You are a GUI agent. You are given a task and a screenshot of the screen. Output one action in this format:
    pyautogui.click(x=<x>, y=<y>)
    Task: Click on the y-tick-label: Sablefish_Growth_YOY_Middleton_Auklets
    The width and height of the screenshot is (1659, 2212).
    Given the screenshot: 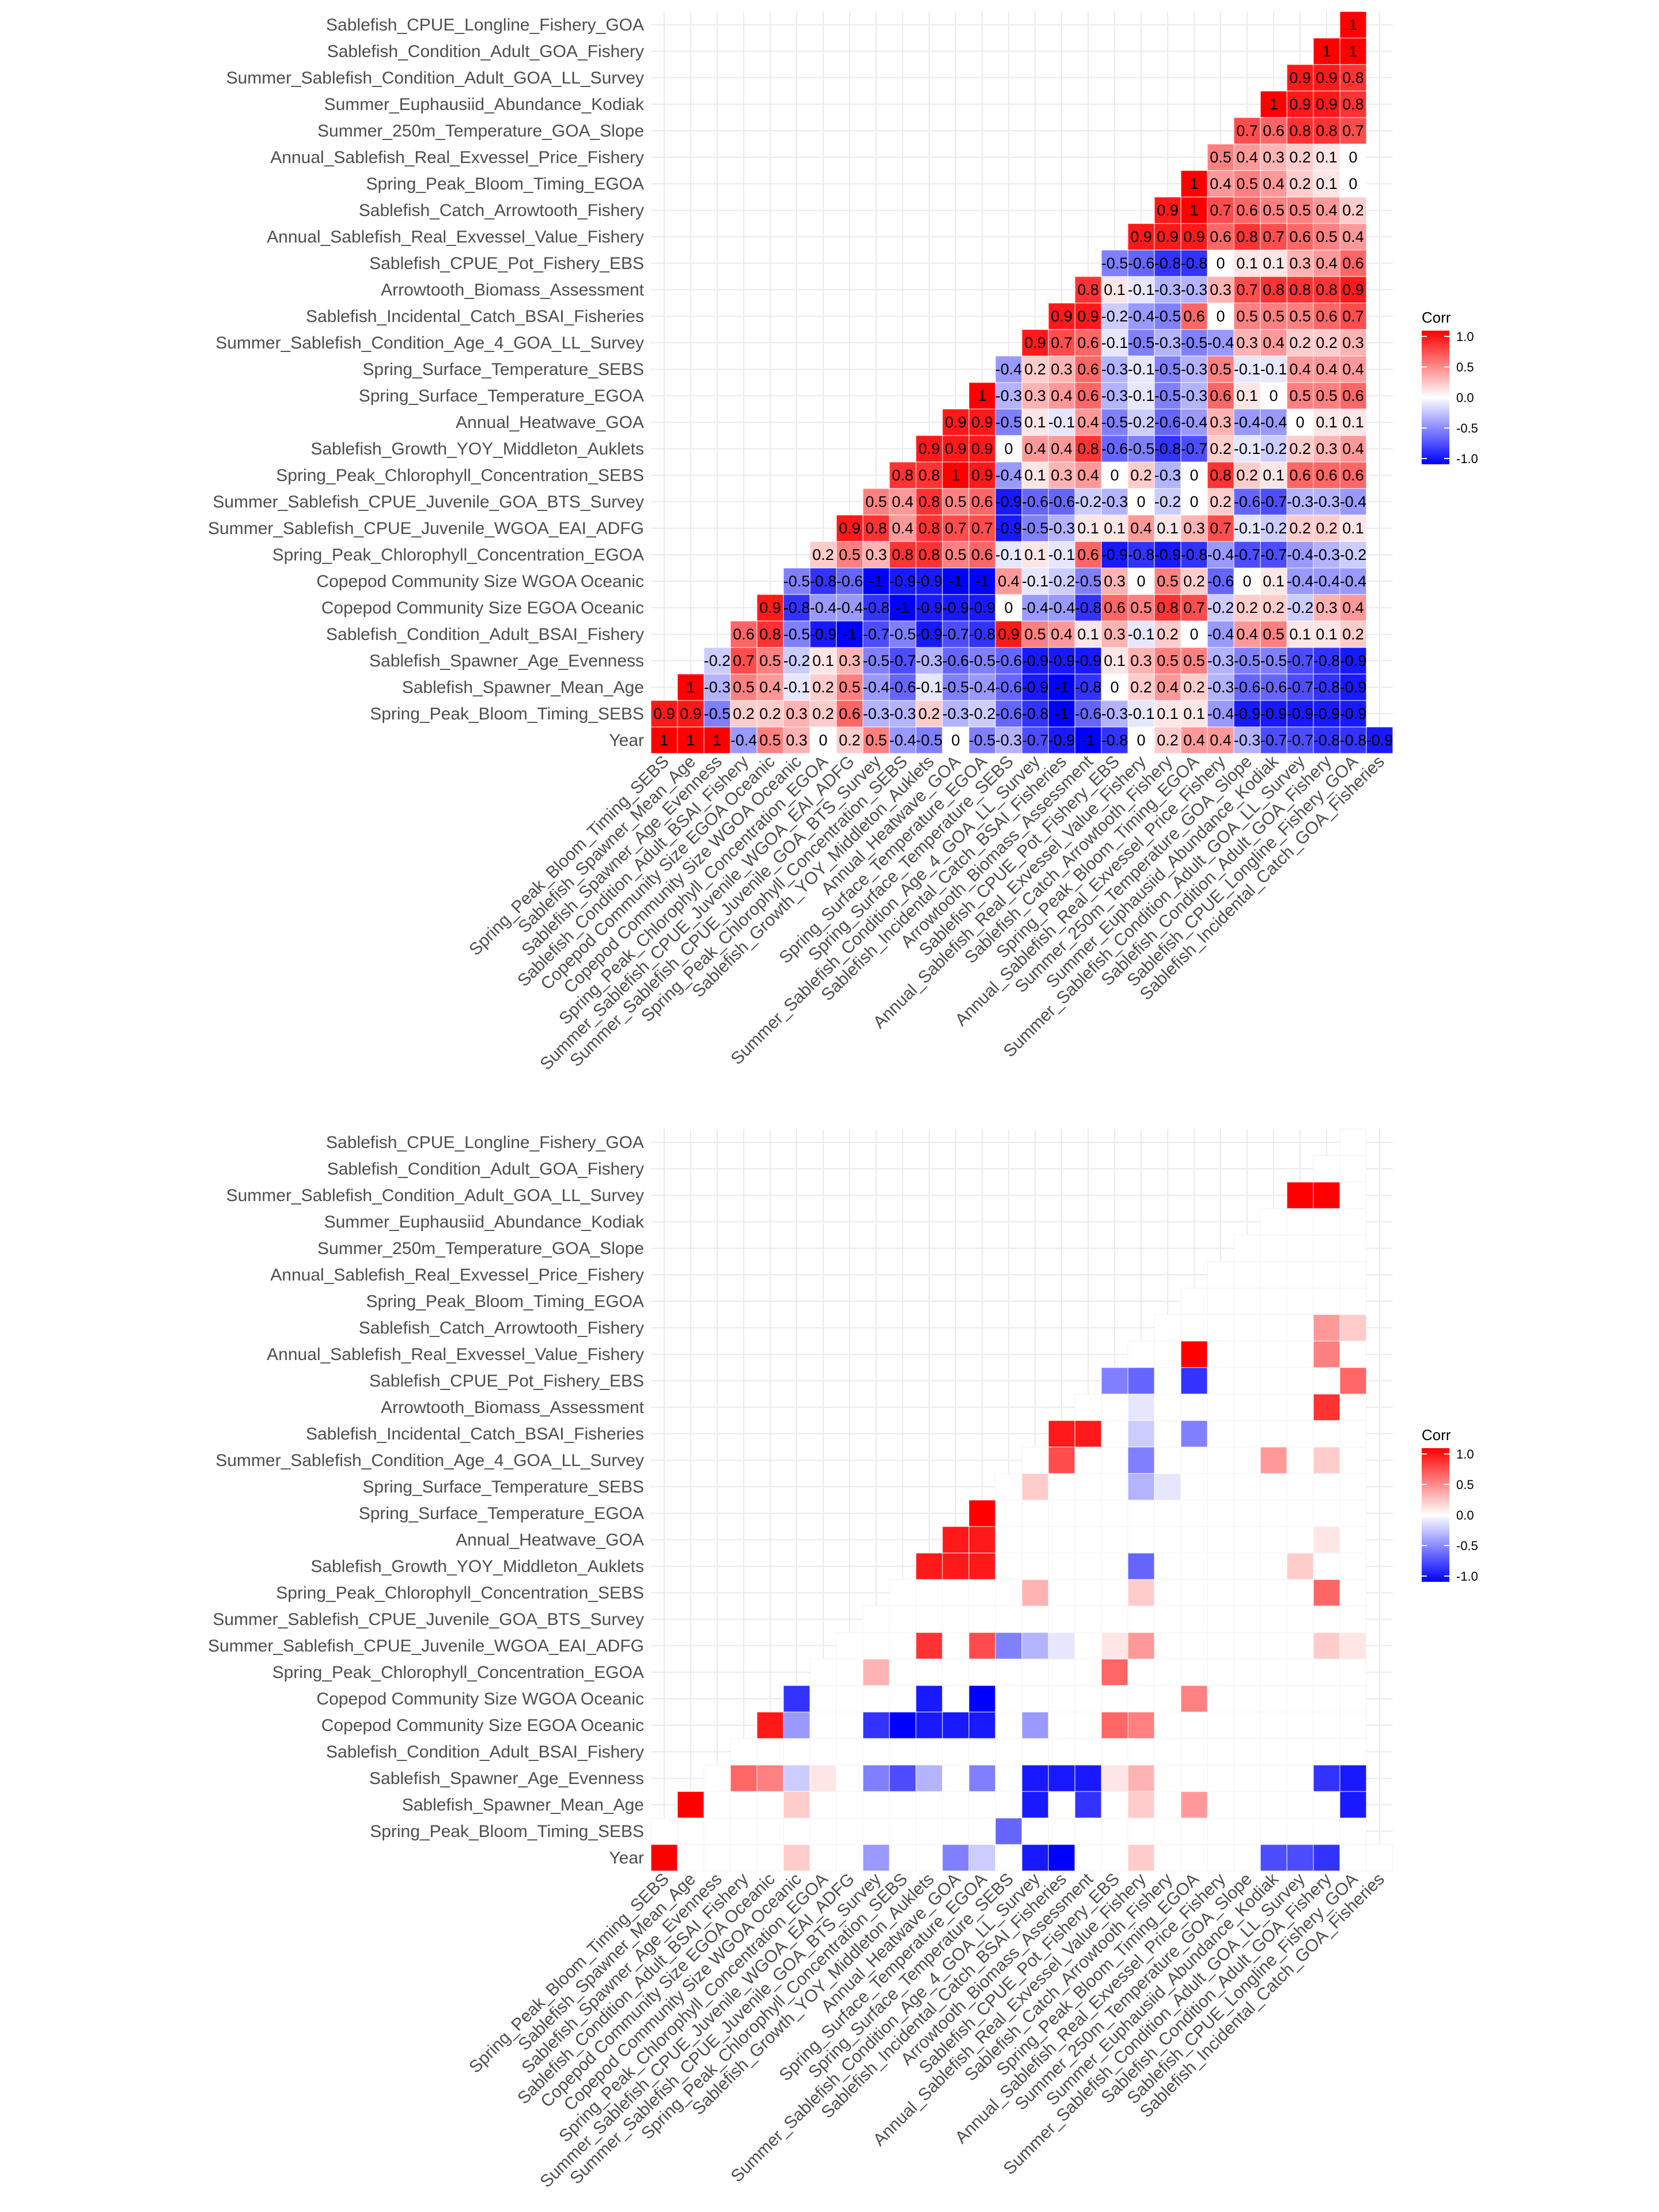 What is the action you would take?
    pyautogui.click(x=477, y=449)
    